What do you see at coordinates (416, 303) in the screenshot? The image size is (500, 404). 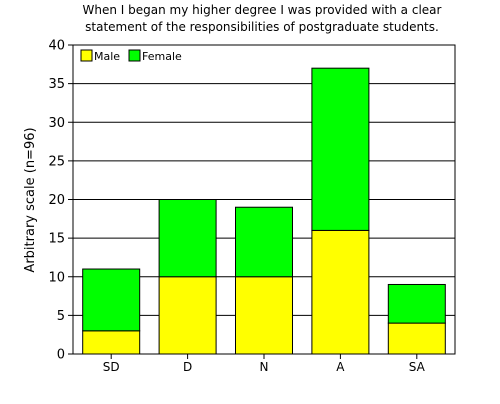 I see `bar-female-sa` at bounding box center [416, 303].